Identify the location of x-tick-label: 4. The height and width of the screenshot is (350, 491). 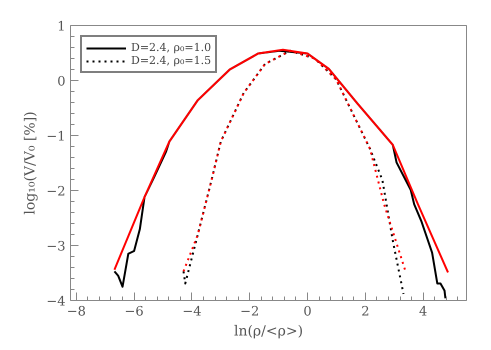
(423, 312).